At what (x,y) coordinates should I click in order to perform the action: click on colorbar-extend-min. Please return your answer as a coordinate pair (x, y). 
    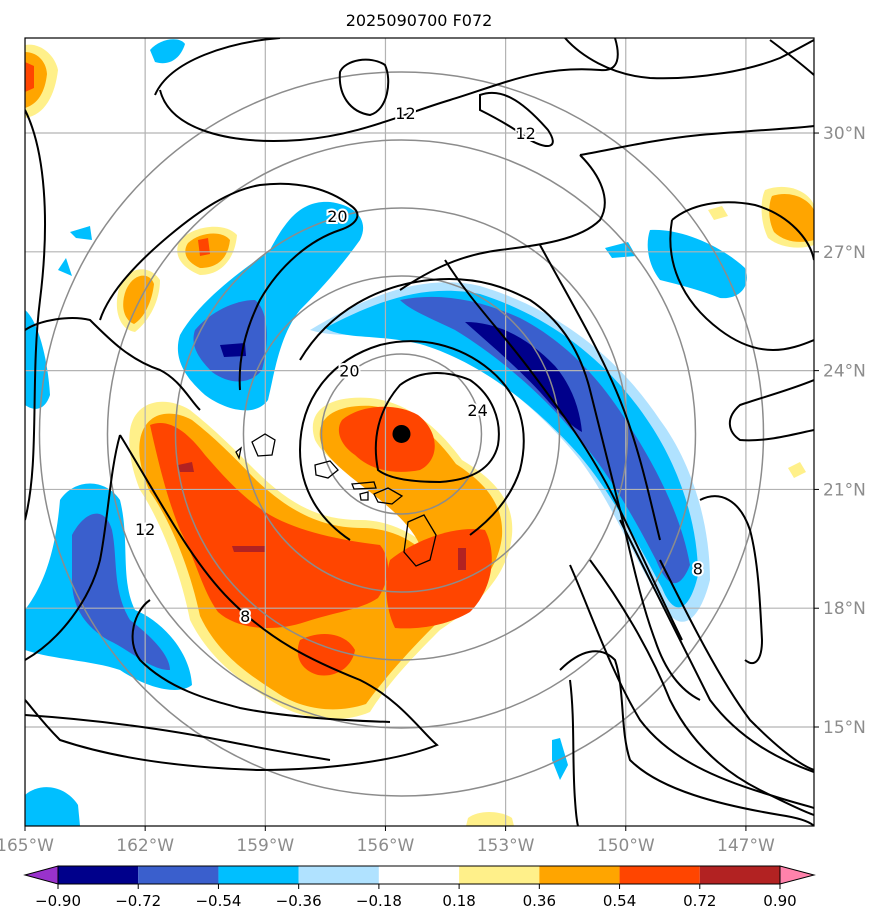
    Looking at the image, I should click on (41, 875).